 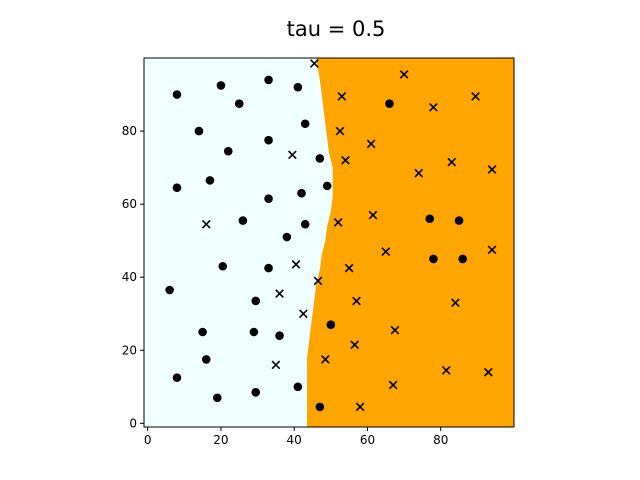 What do you see at coordinates (129, 277) in the screenshot?
I see `y-tick-label: 40` at bounding box center [129, 277].